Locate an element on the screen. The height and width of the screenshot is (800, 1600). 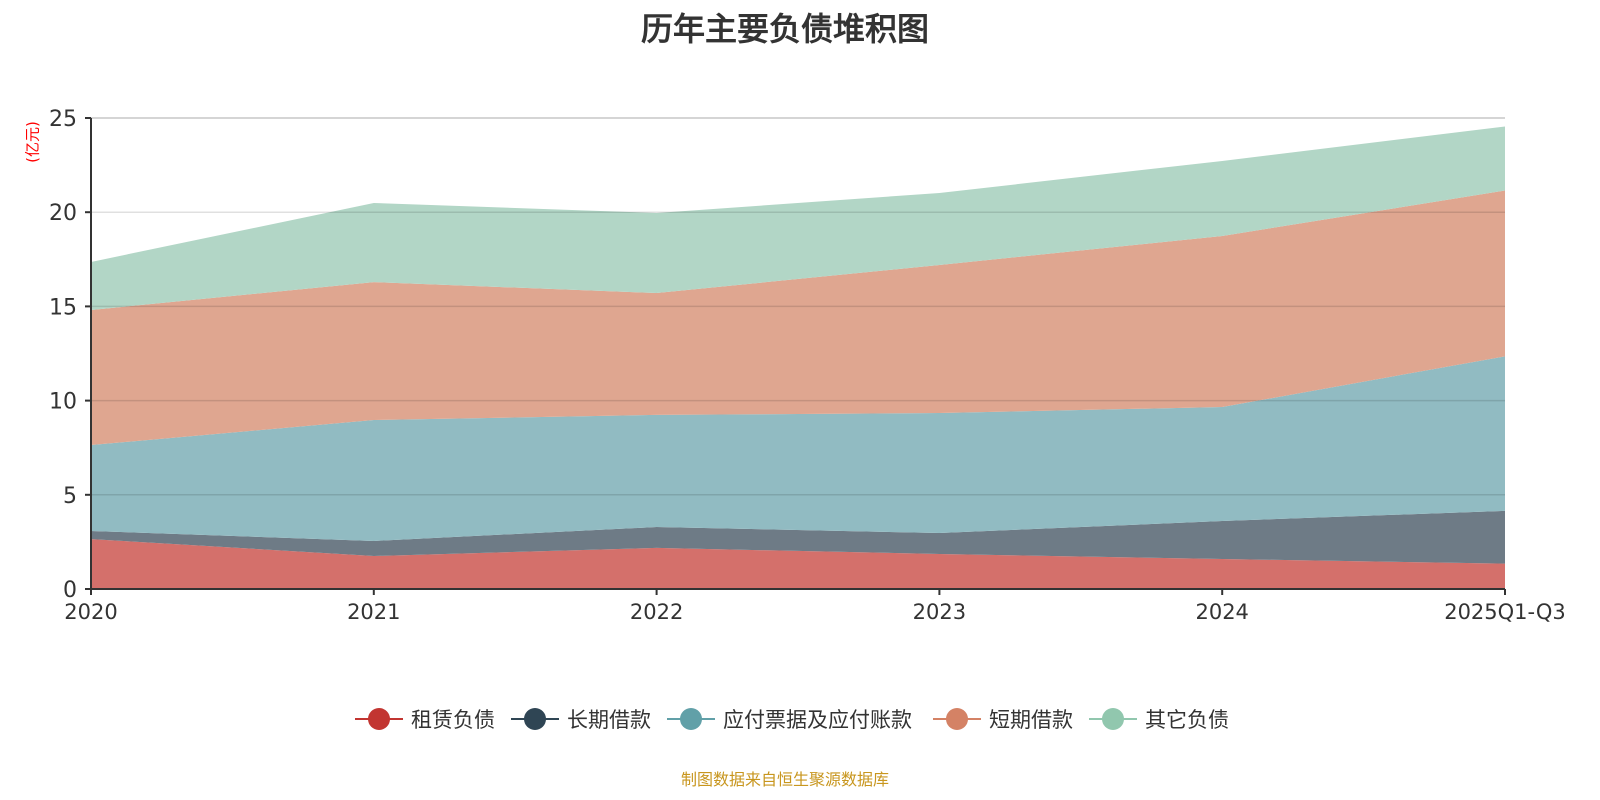
data-source-note: 制图数据来自恒生聚源数据库 is located at coordinates (784, 779).